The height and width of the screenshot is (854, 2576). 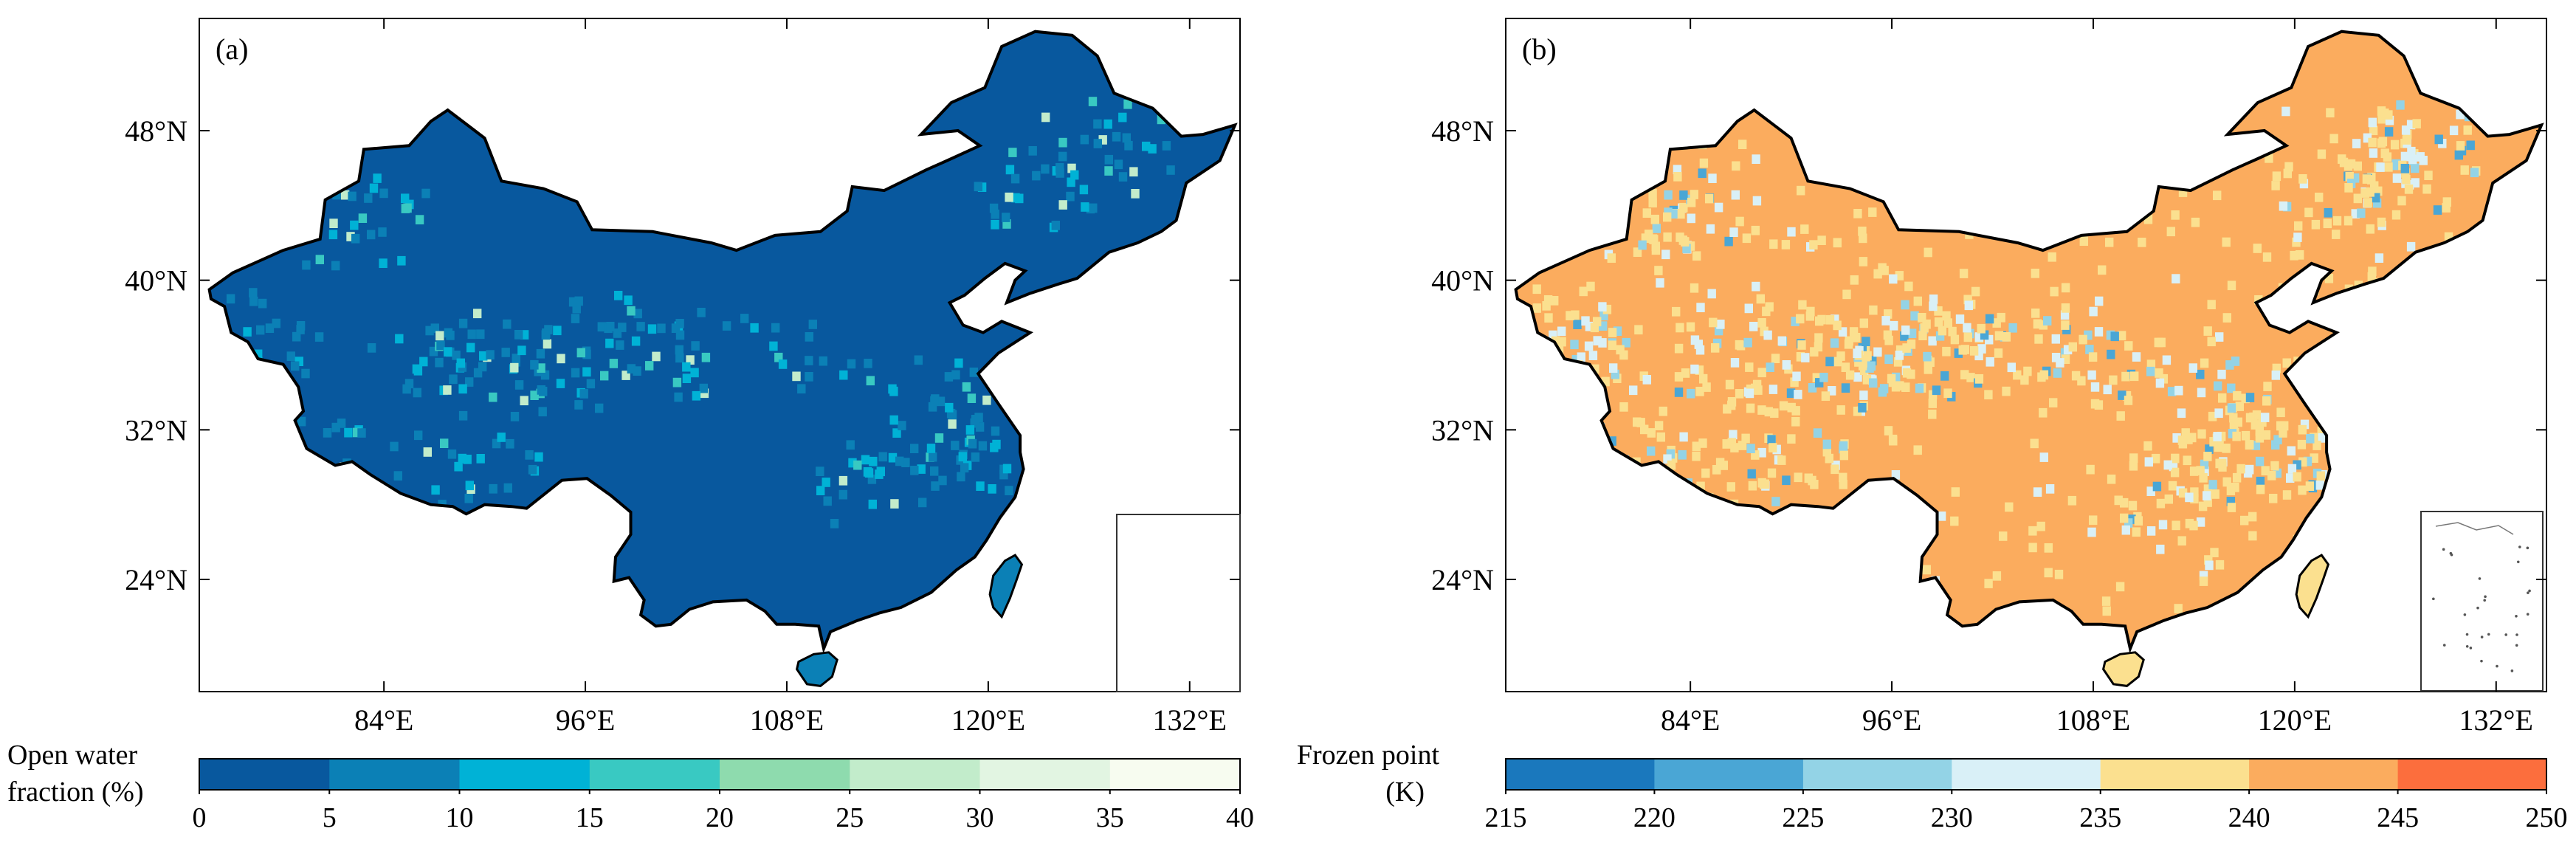 What do you see at coordinates (2026, 775) in the screenshot?
I see `colorbar-frame` at bounding box center [2026, 775].